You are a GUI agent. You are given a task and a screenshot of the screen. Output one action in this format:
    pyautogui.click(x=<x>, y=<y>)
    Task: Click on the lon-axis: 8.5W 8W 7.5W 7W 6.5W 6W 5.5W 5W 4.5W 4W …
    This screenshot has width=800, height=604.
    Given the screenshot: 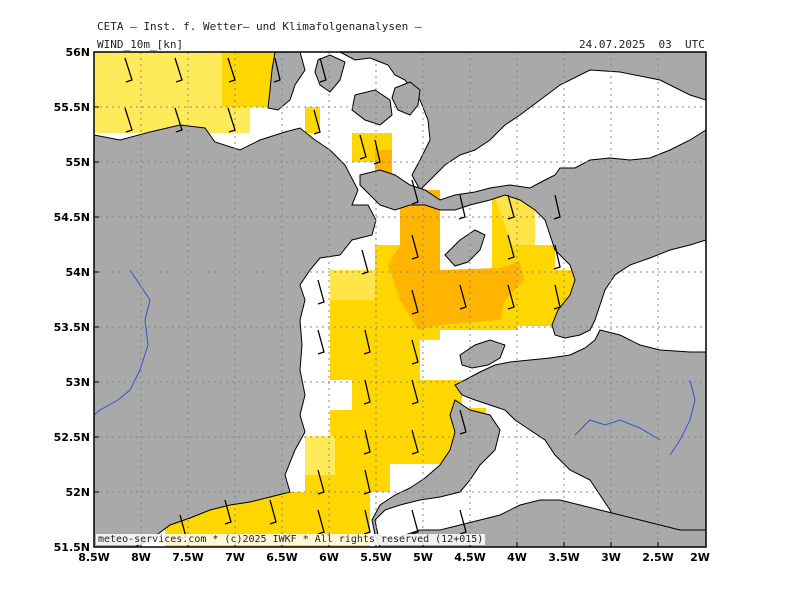 What is the action you would take?
    pyautogui.click(x=394, y=557)
    